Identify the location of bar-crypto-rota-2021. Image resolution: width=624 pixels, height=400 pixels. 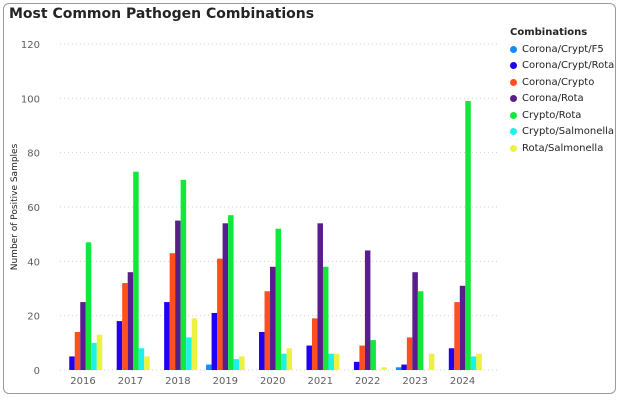
(325, 318).